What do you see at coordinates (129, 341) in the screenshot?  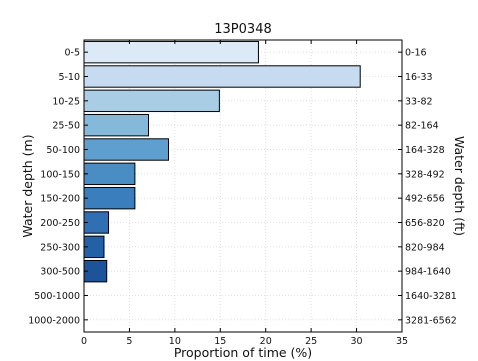 I see `x-tick-label: 5` at bounding box center [129, 341].